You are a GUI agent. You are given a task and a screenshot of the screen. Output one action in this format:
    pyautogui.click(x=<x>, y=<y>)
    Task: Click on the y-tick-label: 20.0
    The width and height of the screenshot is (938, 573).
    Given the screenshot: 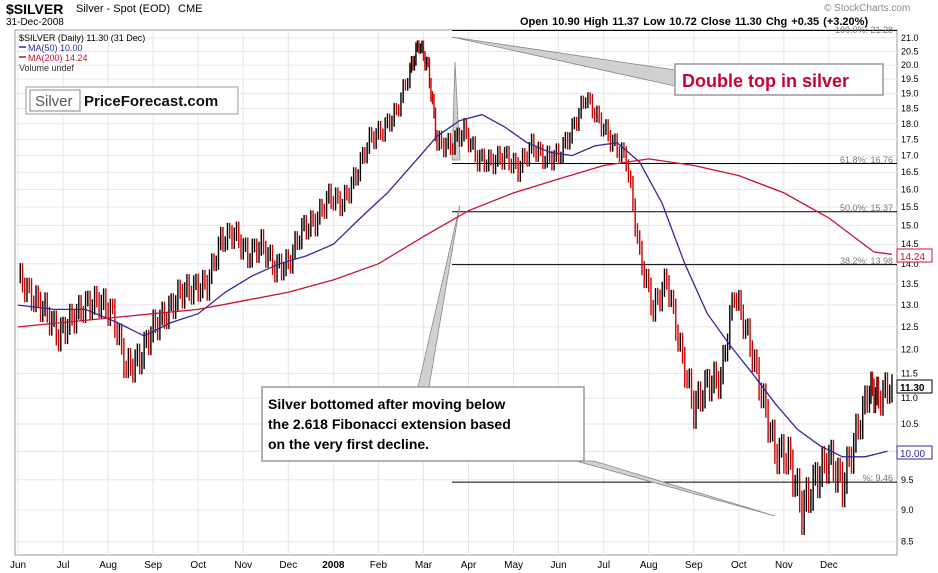 What is the action you would take?
    pyautogui.click(x=910, y=65)
    